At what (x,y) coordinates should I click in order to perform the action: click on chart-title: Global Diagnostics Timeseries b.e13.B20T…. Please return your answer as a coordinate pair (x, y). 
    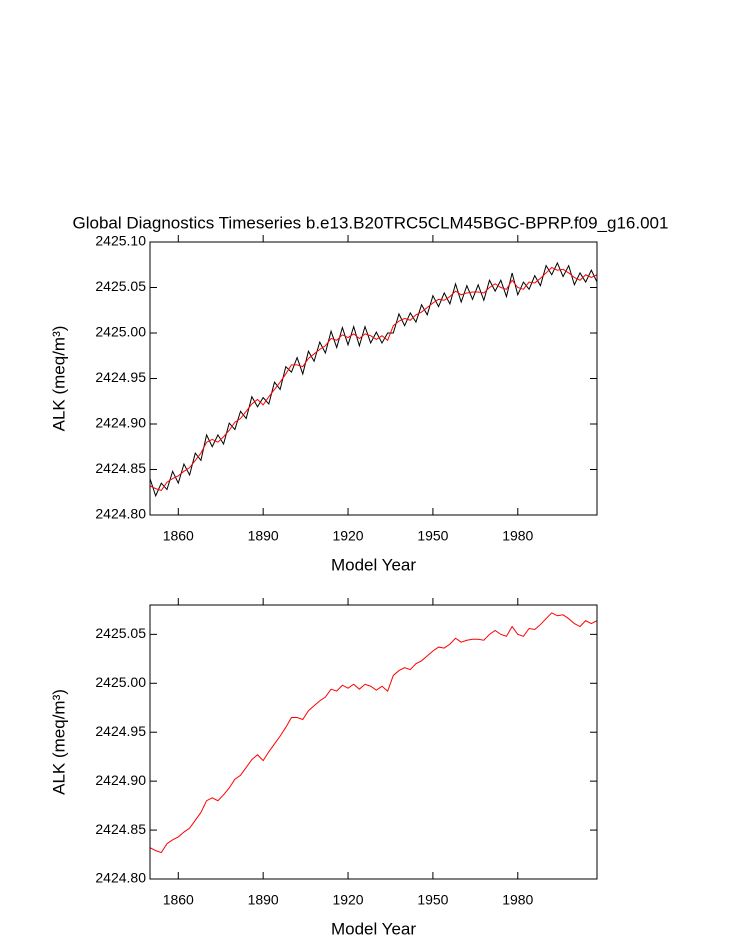
    Looking at the image, I should click on (371, 222).